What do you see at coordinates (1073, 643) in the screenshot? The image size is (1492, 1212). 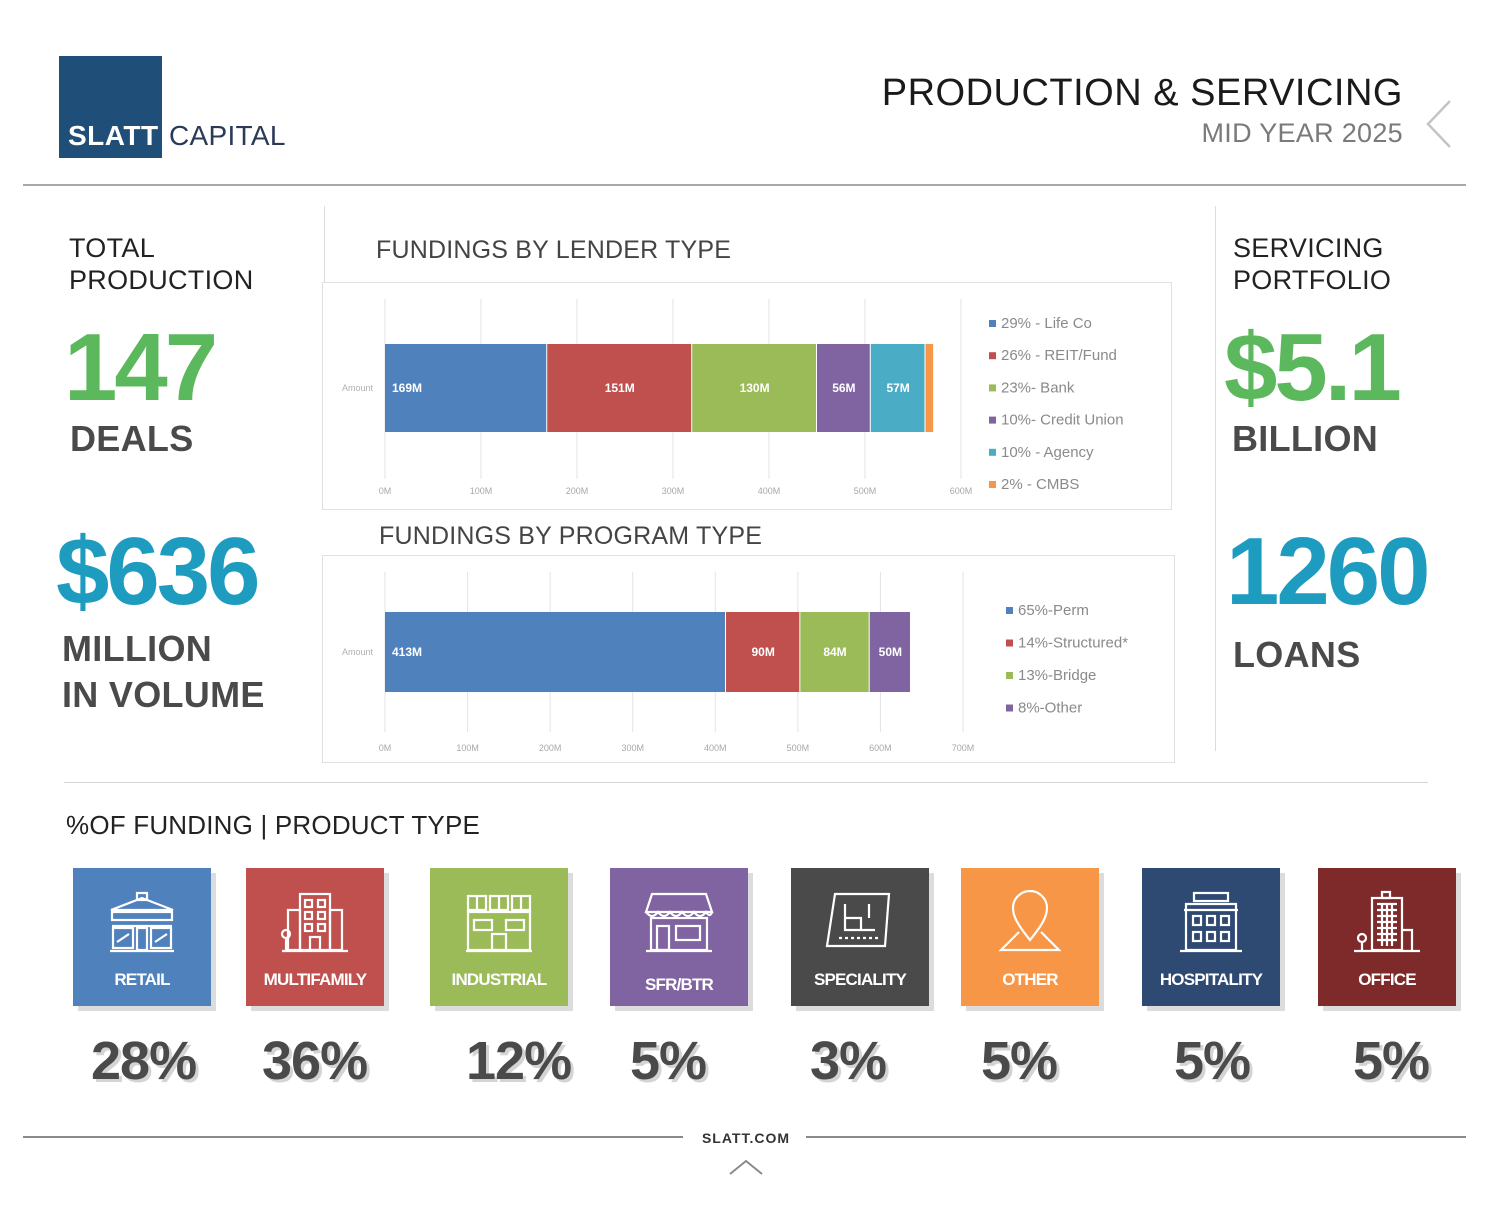 I see `program-legend-label: 14%-Structured*` at bounding box center [1073, 643].